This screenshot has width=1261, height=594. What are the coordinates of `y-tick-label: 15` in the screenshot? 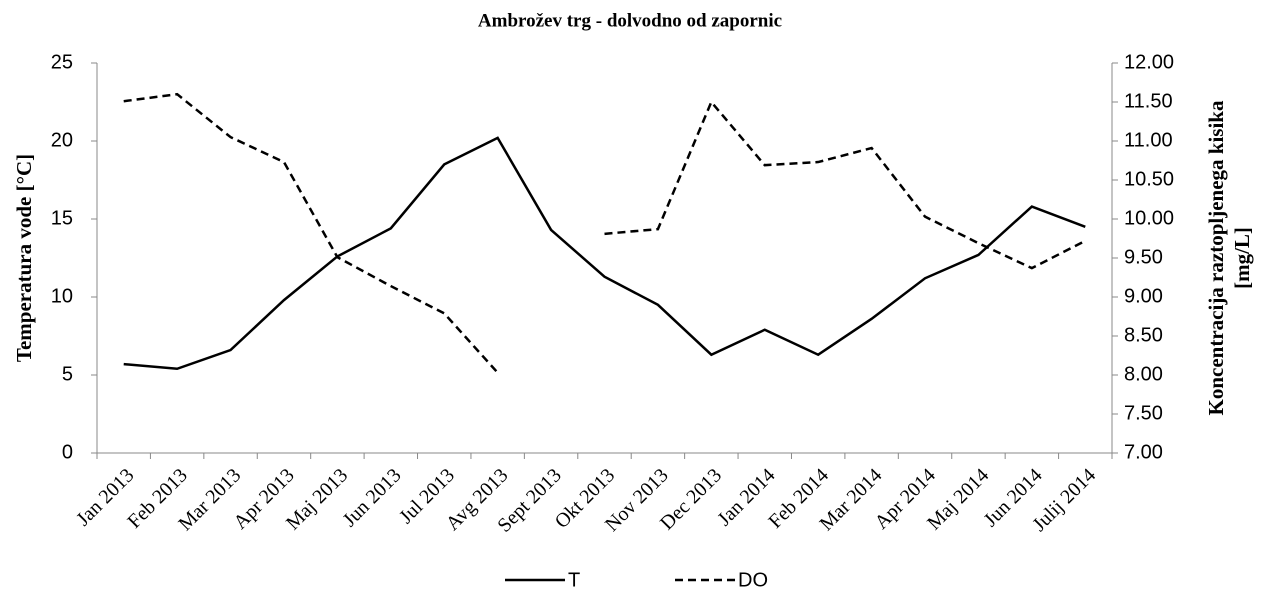 It's located at (62, 218).